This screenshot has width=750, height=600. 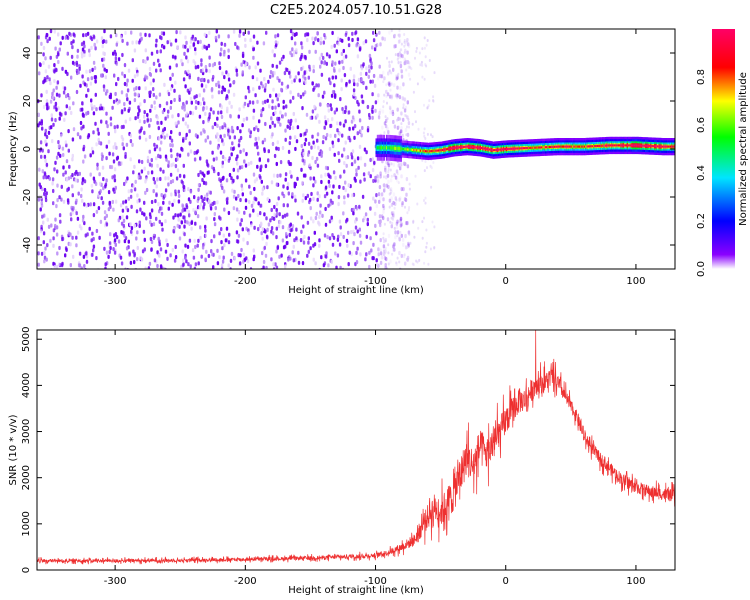 What do you see at coordinates (375, 281) in the screenshot?
I see `spectrogram-x-tick-label: -100` at bounding box center [375, 281].